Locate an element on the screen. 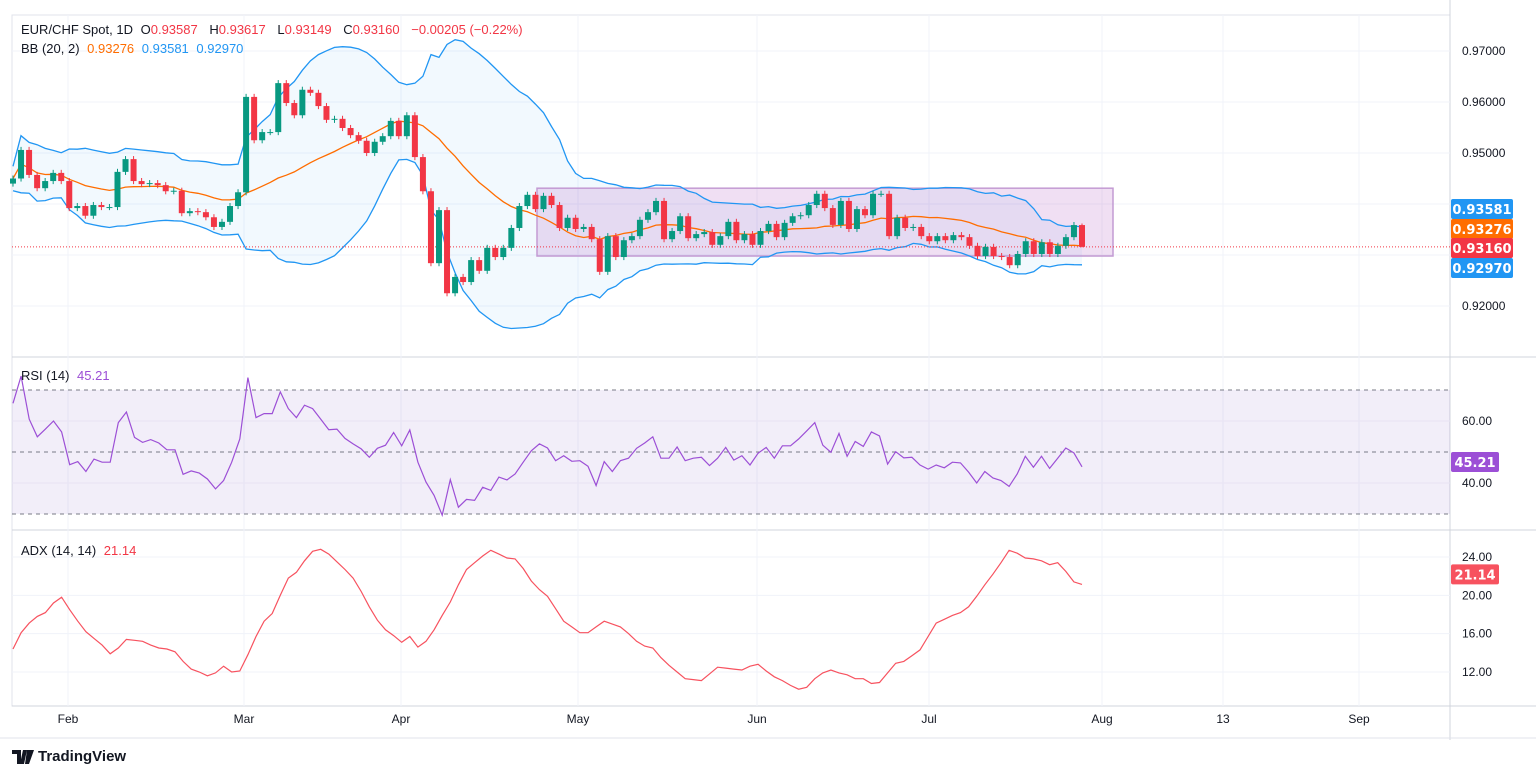  price-tick-label: 0.92000 is located at coordinates (1484, 306).